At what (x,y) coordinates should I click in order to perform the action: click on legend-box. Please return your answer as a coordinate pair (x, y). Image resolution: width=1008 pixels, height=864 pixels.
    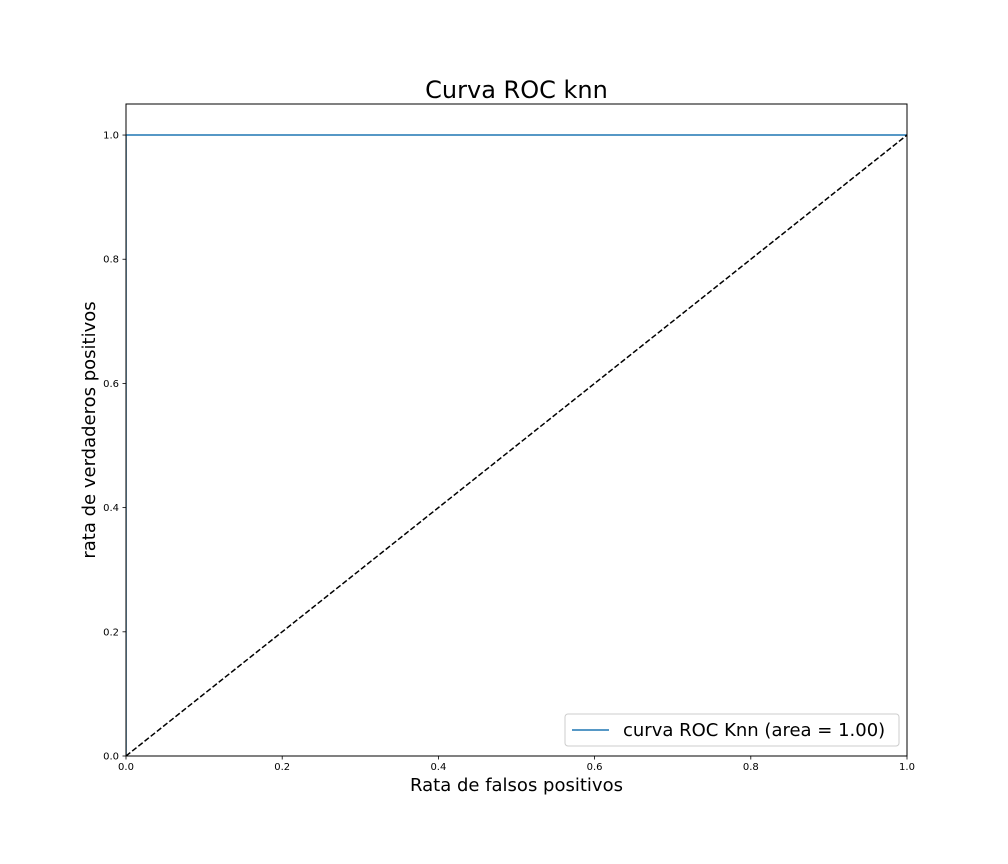
    Looking at the image, I should click on (732, 730).